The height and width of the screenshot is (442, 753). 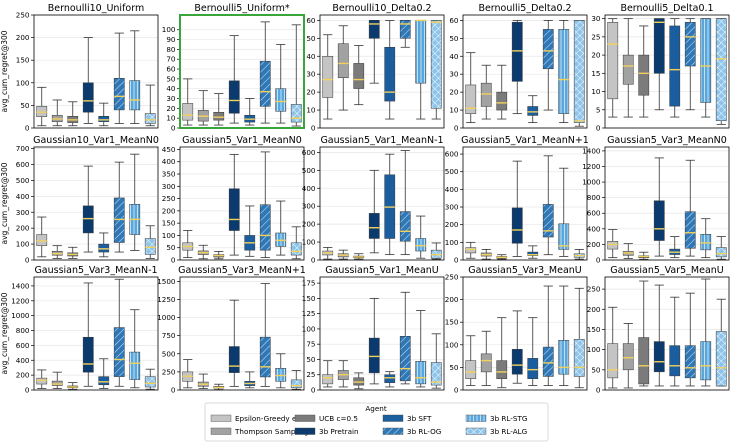 I want to click on legend-entry: Epsilon-Greedy e=0.1, so click(x=262, y=418).